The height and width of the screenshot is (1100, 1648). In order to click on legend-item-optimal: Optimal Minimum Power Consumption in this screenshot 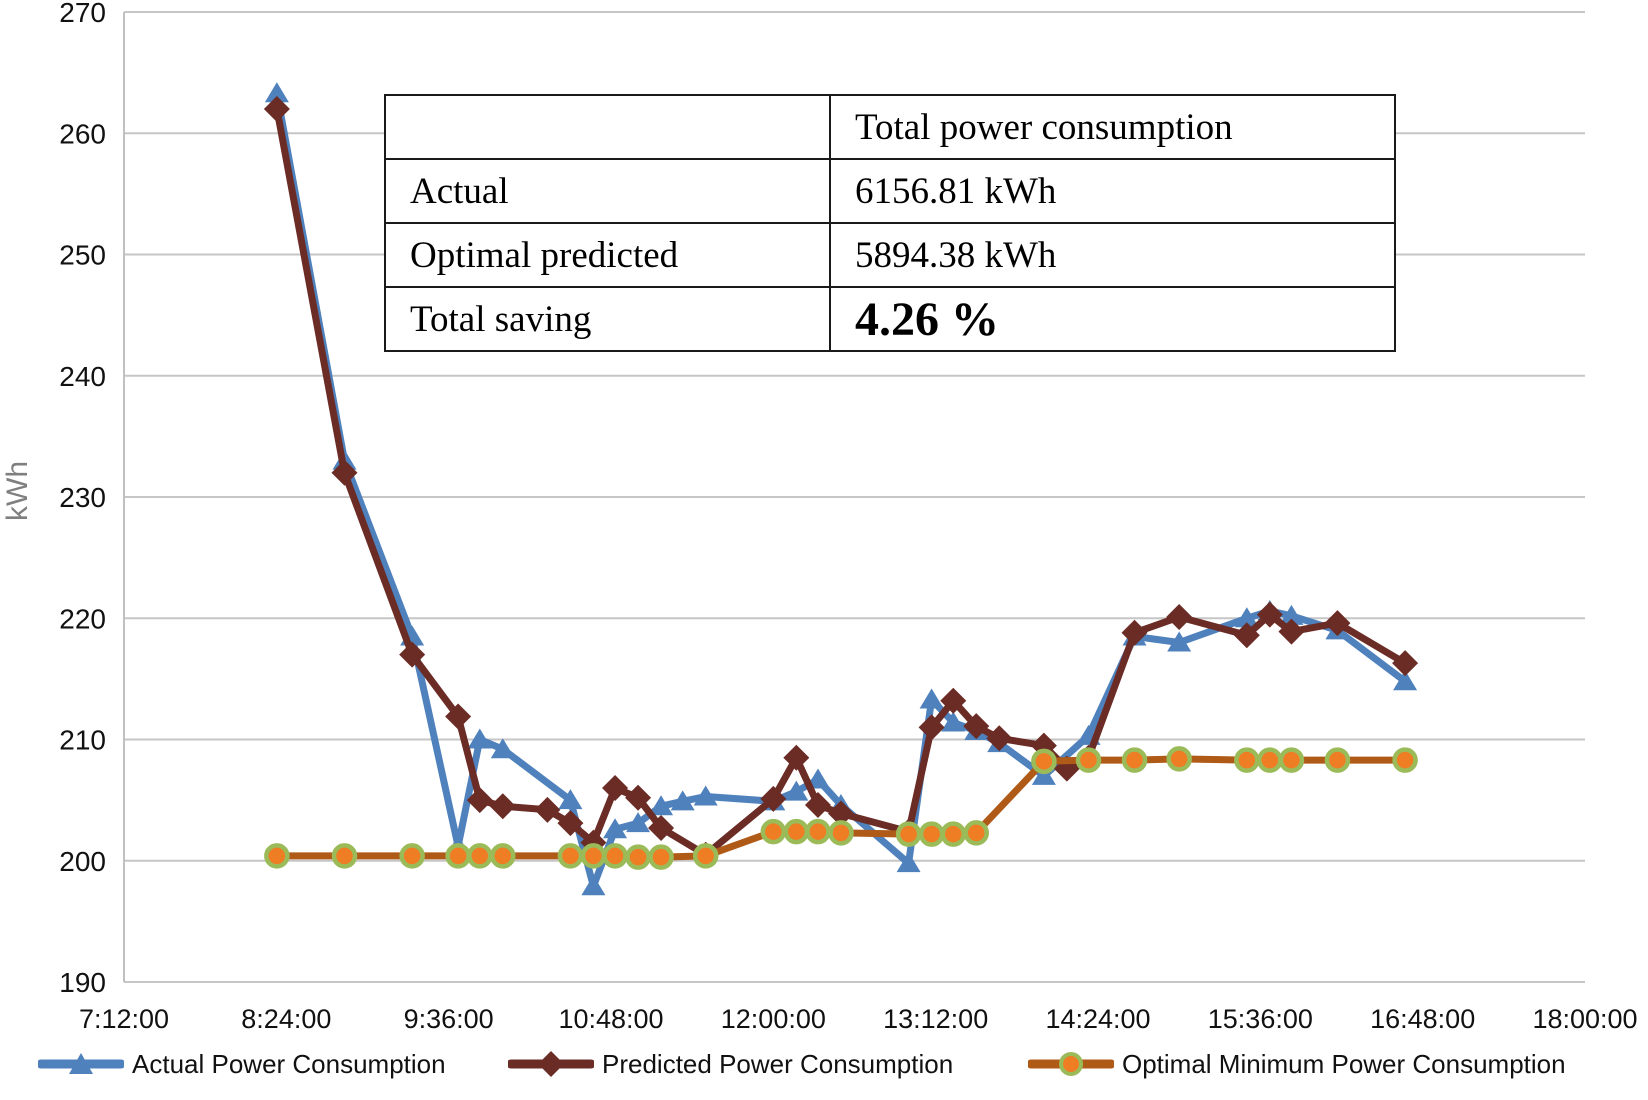, I will do `click(1297, 1064)`.